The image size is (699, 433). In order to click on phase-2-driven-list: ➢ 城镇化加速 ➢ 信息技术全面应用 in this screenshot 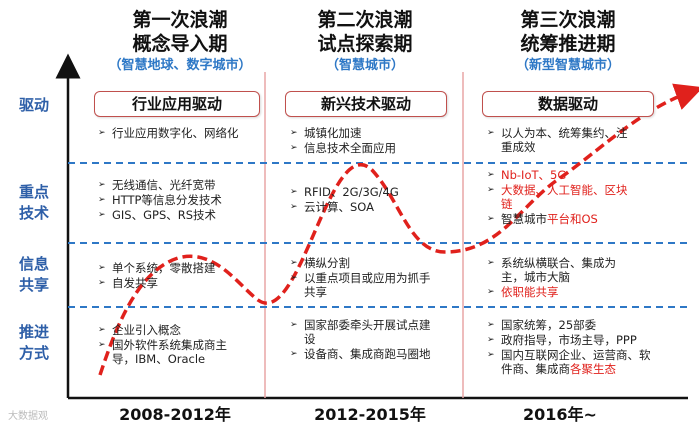, I will do `click(372, 141)`.